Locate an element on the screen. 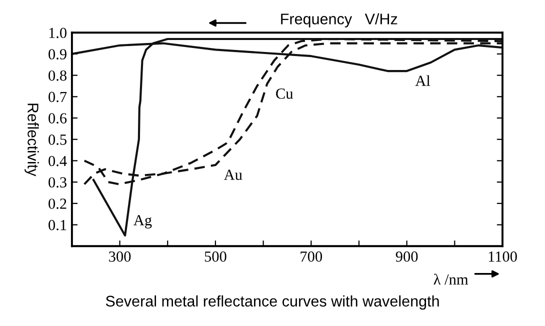 The height and width of the screenshot is (326, 545). y-axis-title: Reflectivity is located at coordinates (31, 140).